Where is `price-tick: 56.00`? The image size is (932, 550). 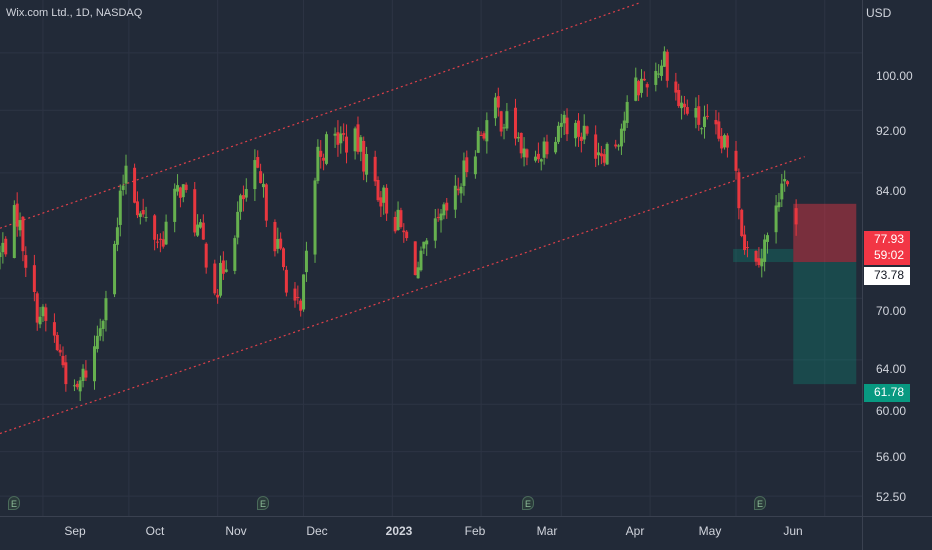 price-tick: 56.00 is located at coordinates (891, 457).